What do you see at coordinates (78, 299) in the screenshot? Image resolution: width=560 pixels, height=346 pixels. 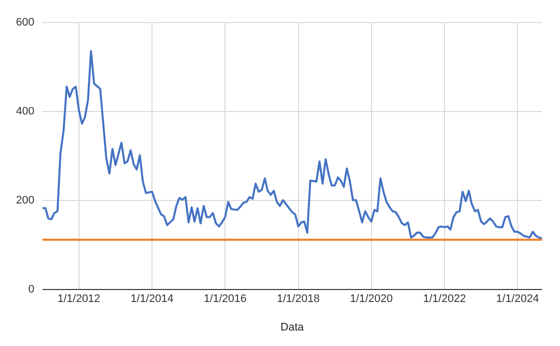 I see `x-tick-label: 1/1/2012` at bounding box center [78, 299].